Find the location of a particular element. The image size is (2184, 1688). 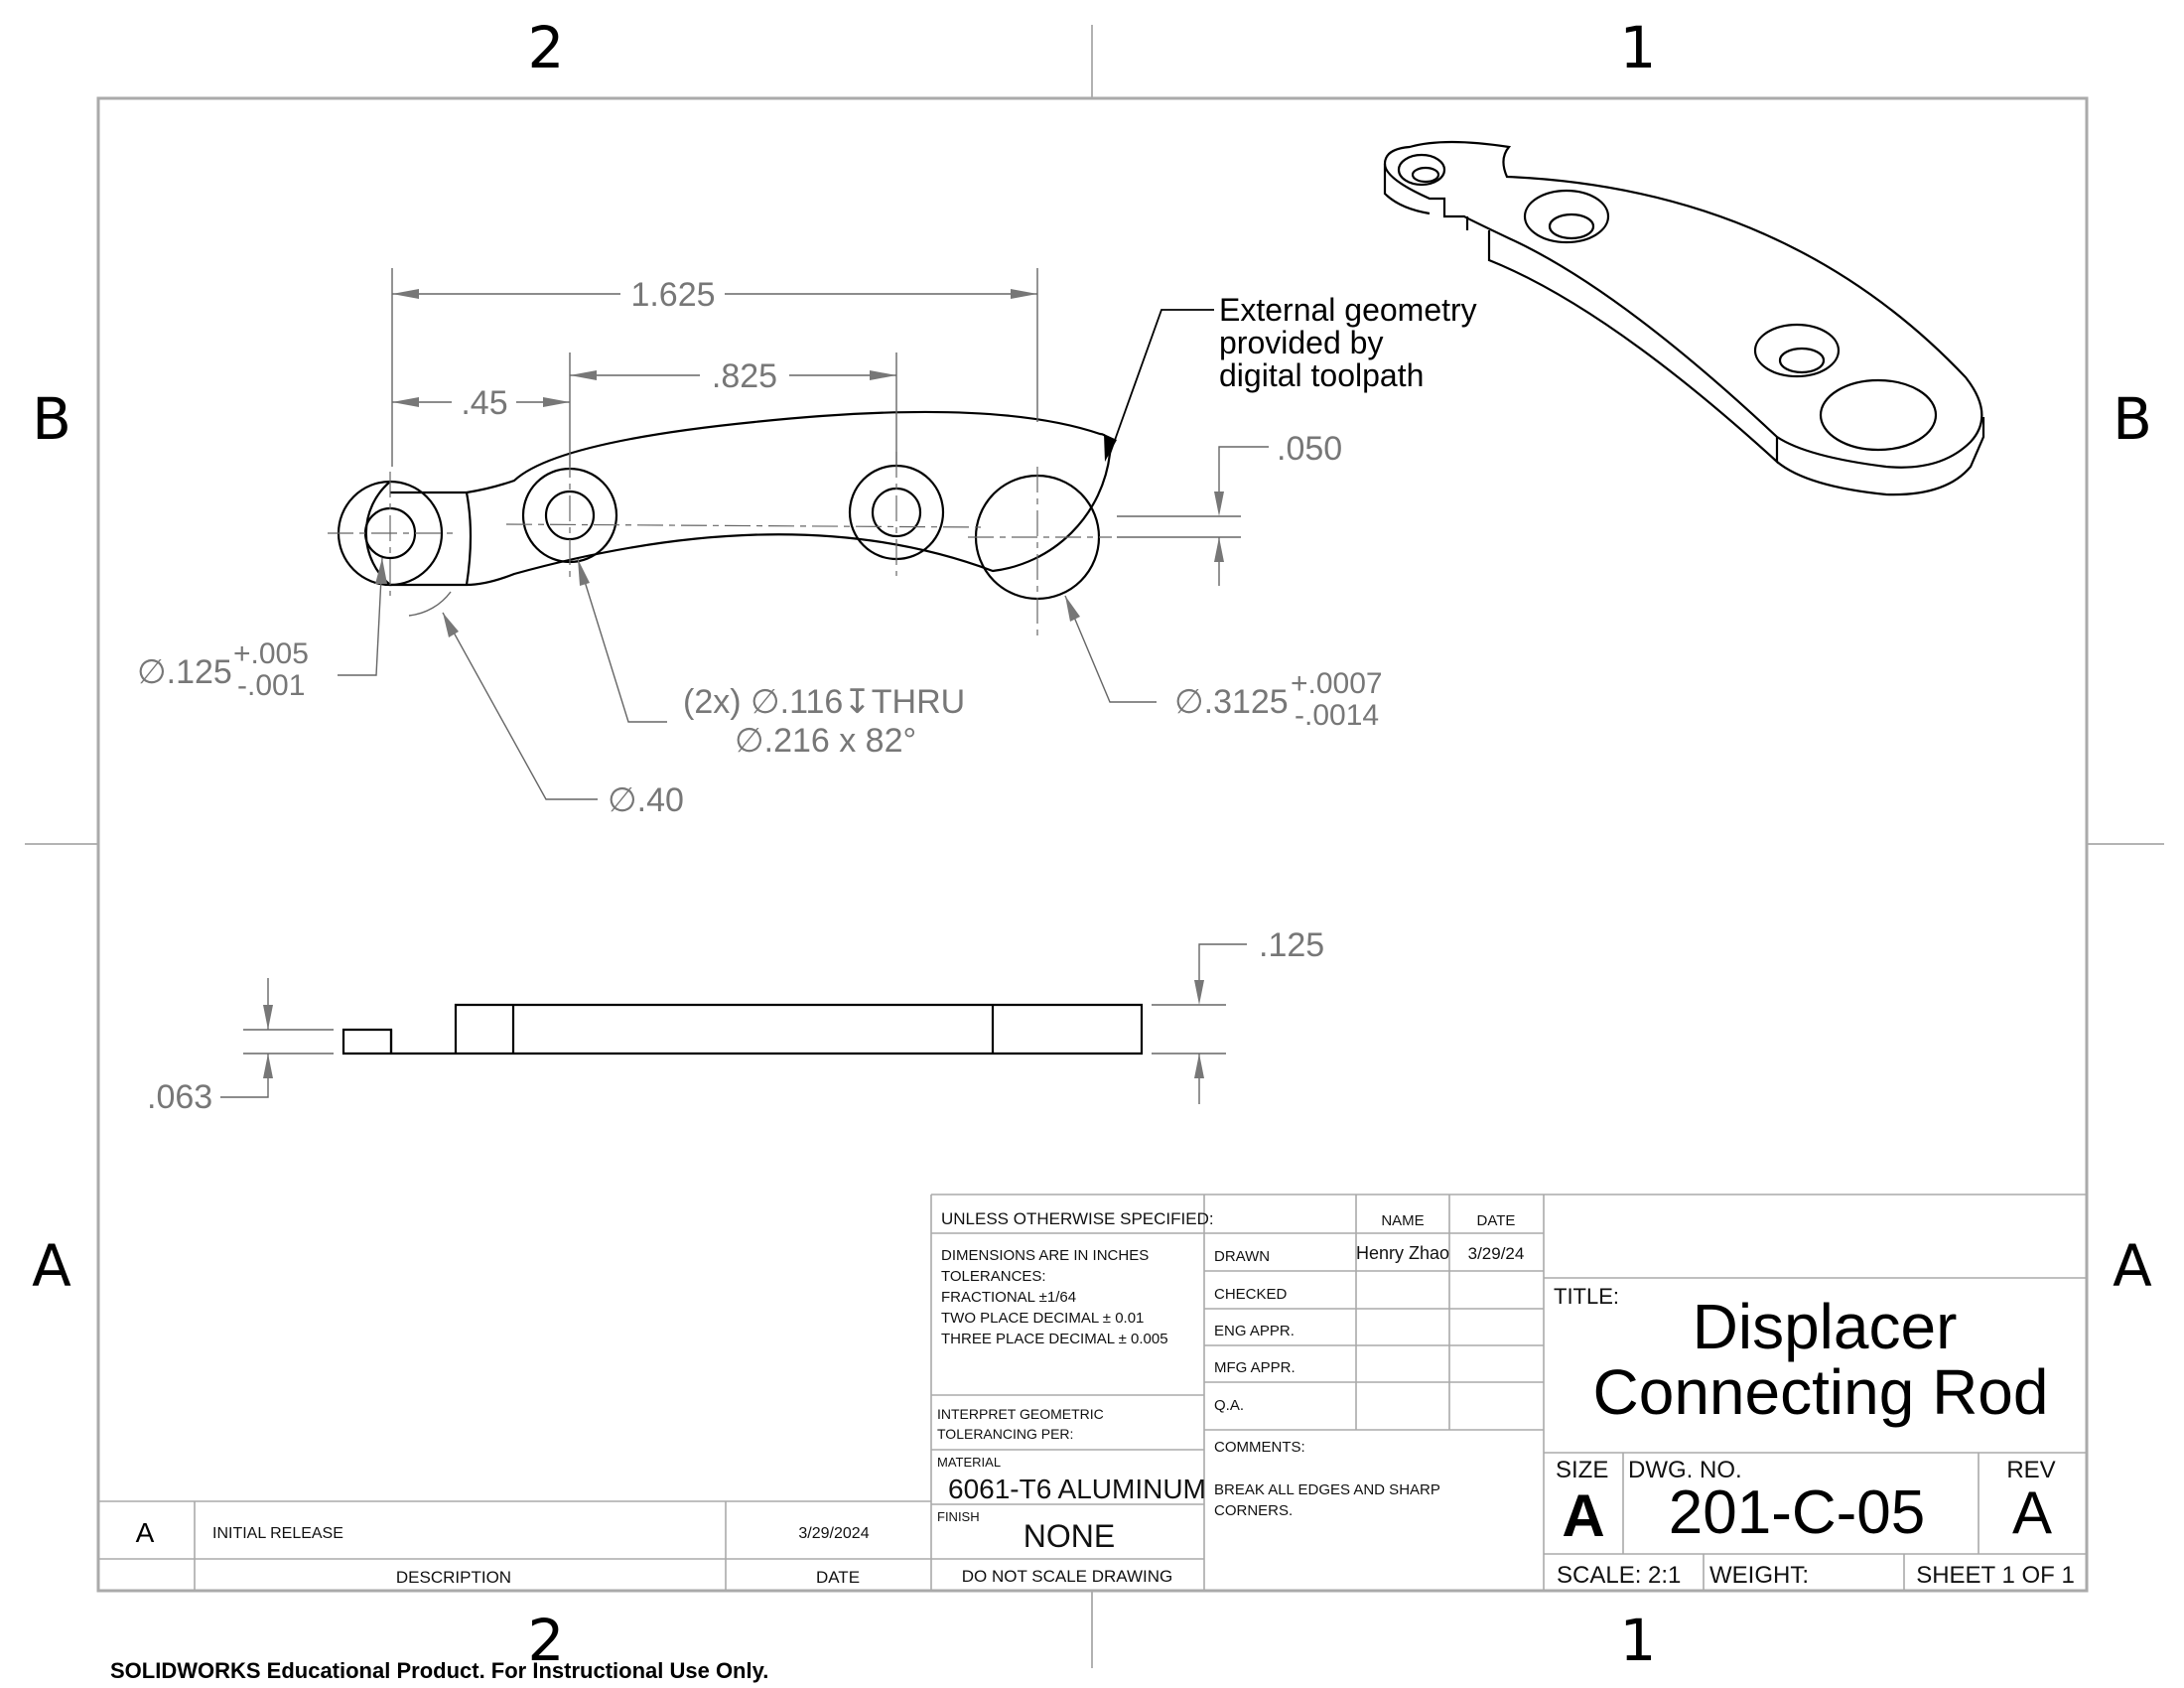

tb-drawn: DRAWN is located at coordinates (1242, 1256).